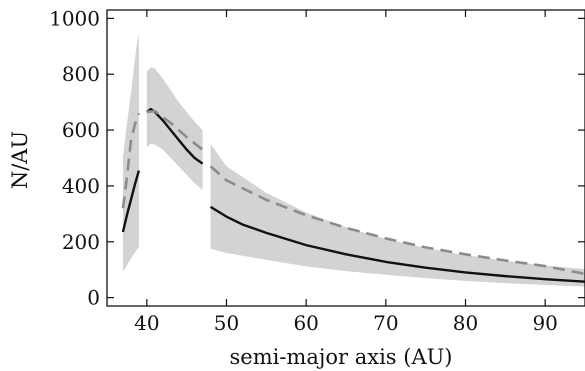 This screenshot has height=371, width=585. Describe the element at coordinates (20, 160) in the screenshot. I see `y-axis-label: N/AU` at that location.